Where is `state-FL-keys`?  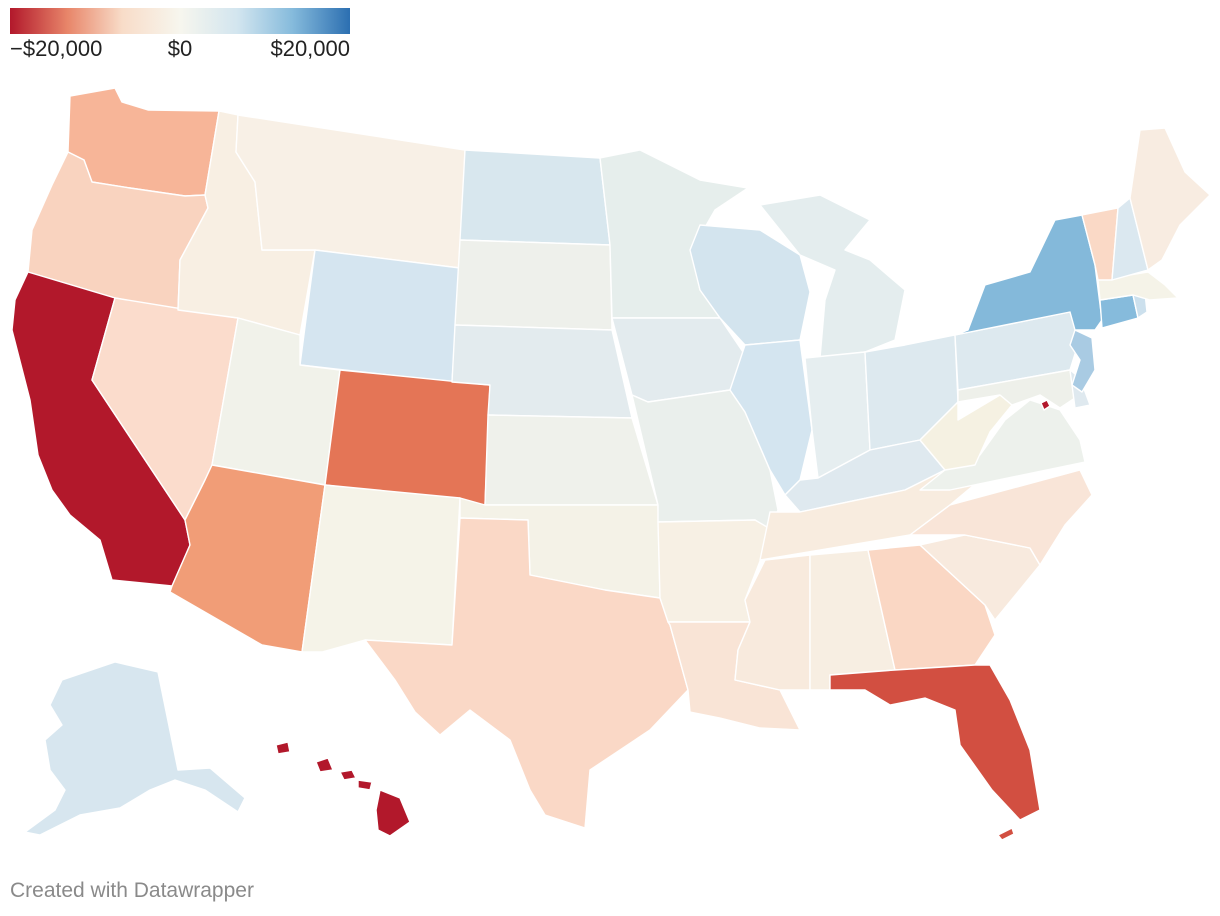
state-FL-keys is located at coordinates (1006, 834).